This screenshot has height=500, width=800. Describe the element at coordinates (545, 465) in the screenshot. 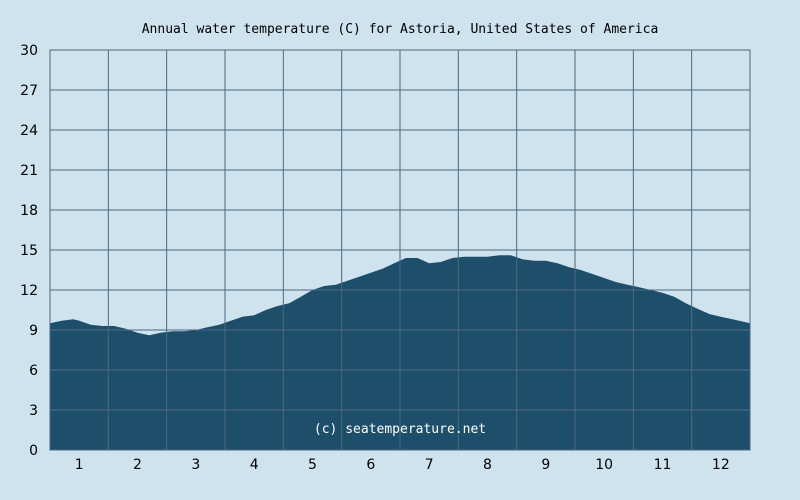

I see `x-tick-label: 9` at that location.